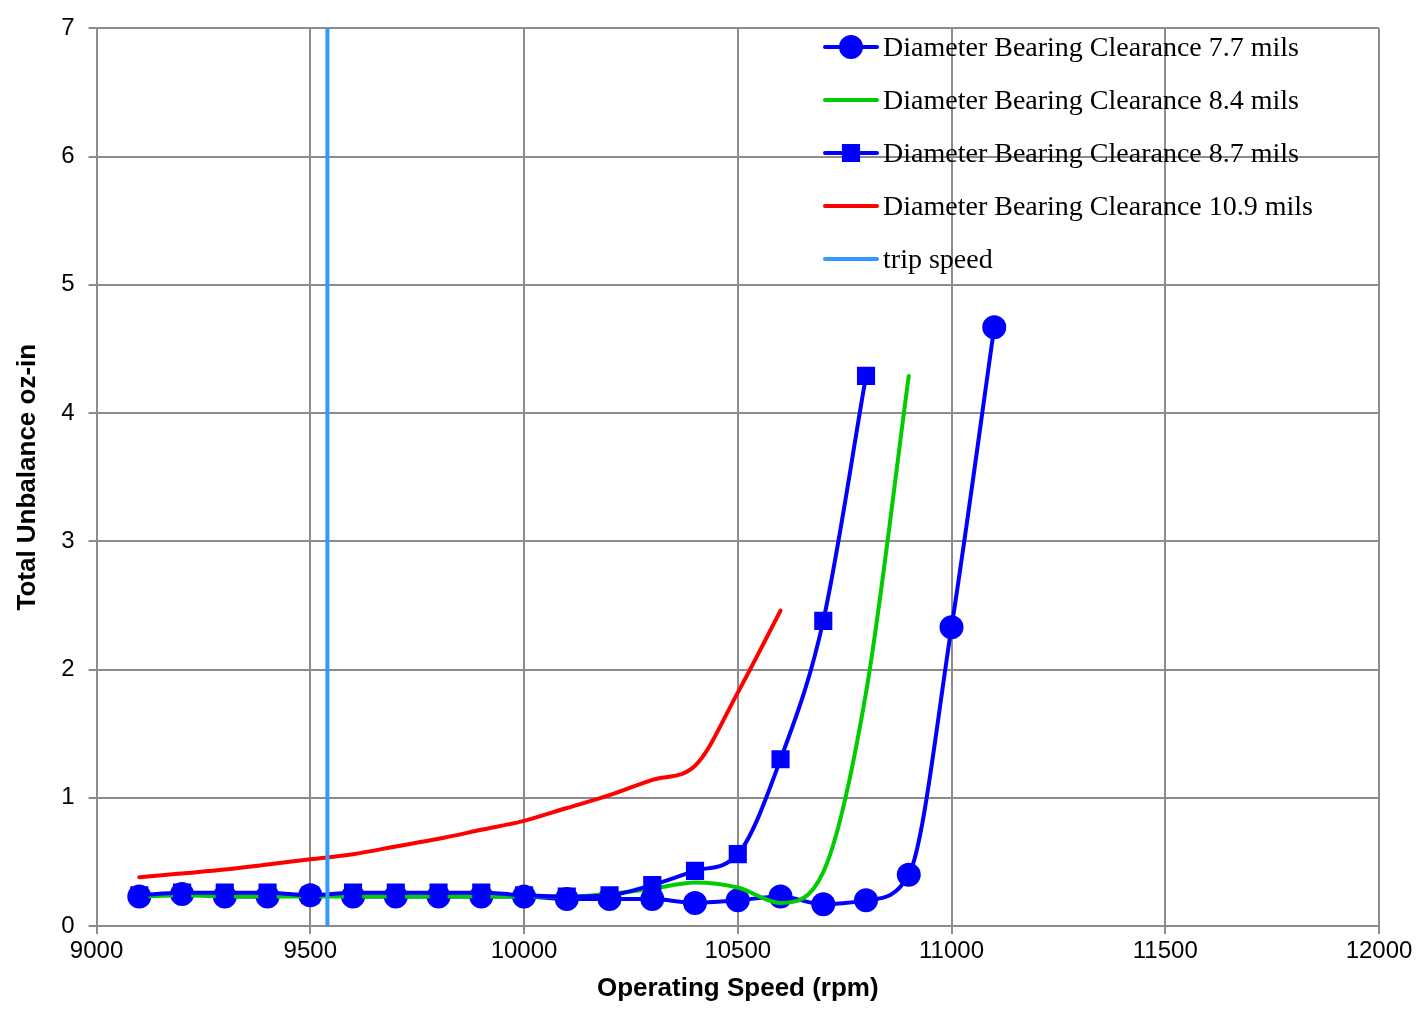 Image resolution: width=1419 pixels, height=1010 pixels. I want to click on legend-label: trip speed, so click(938, 258).